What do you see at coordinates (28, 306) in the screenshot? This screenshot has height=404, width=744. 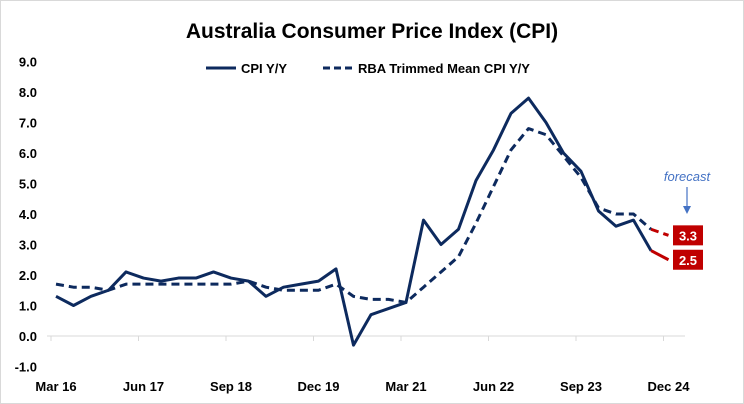 I see `y-tick-label: 1.0` at bounding box center [28, 306].